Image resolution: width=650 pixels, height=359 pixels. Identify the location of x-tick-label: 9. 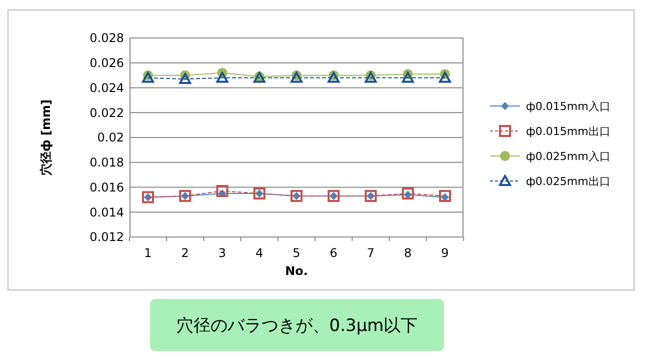
(445, 253).